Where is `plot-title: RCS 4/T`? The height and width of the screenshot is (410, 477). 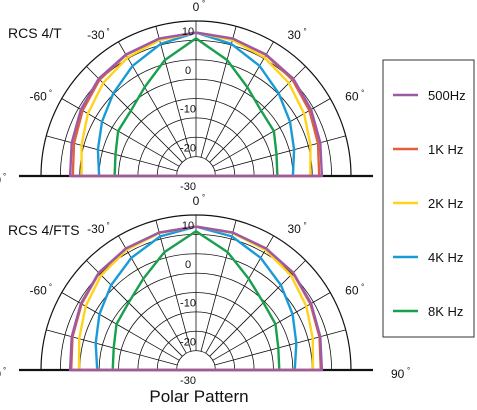 plot-title: RCS 4/T is located at coordinates (35, 33).